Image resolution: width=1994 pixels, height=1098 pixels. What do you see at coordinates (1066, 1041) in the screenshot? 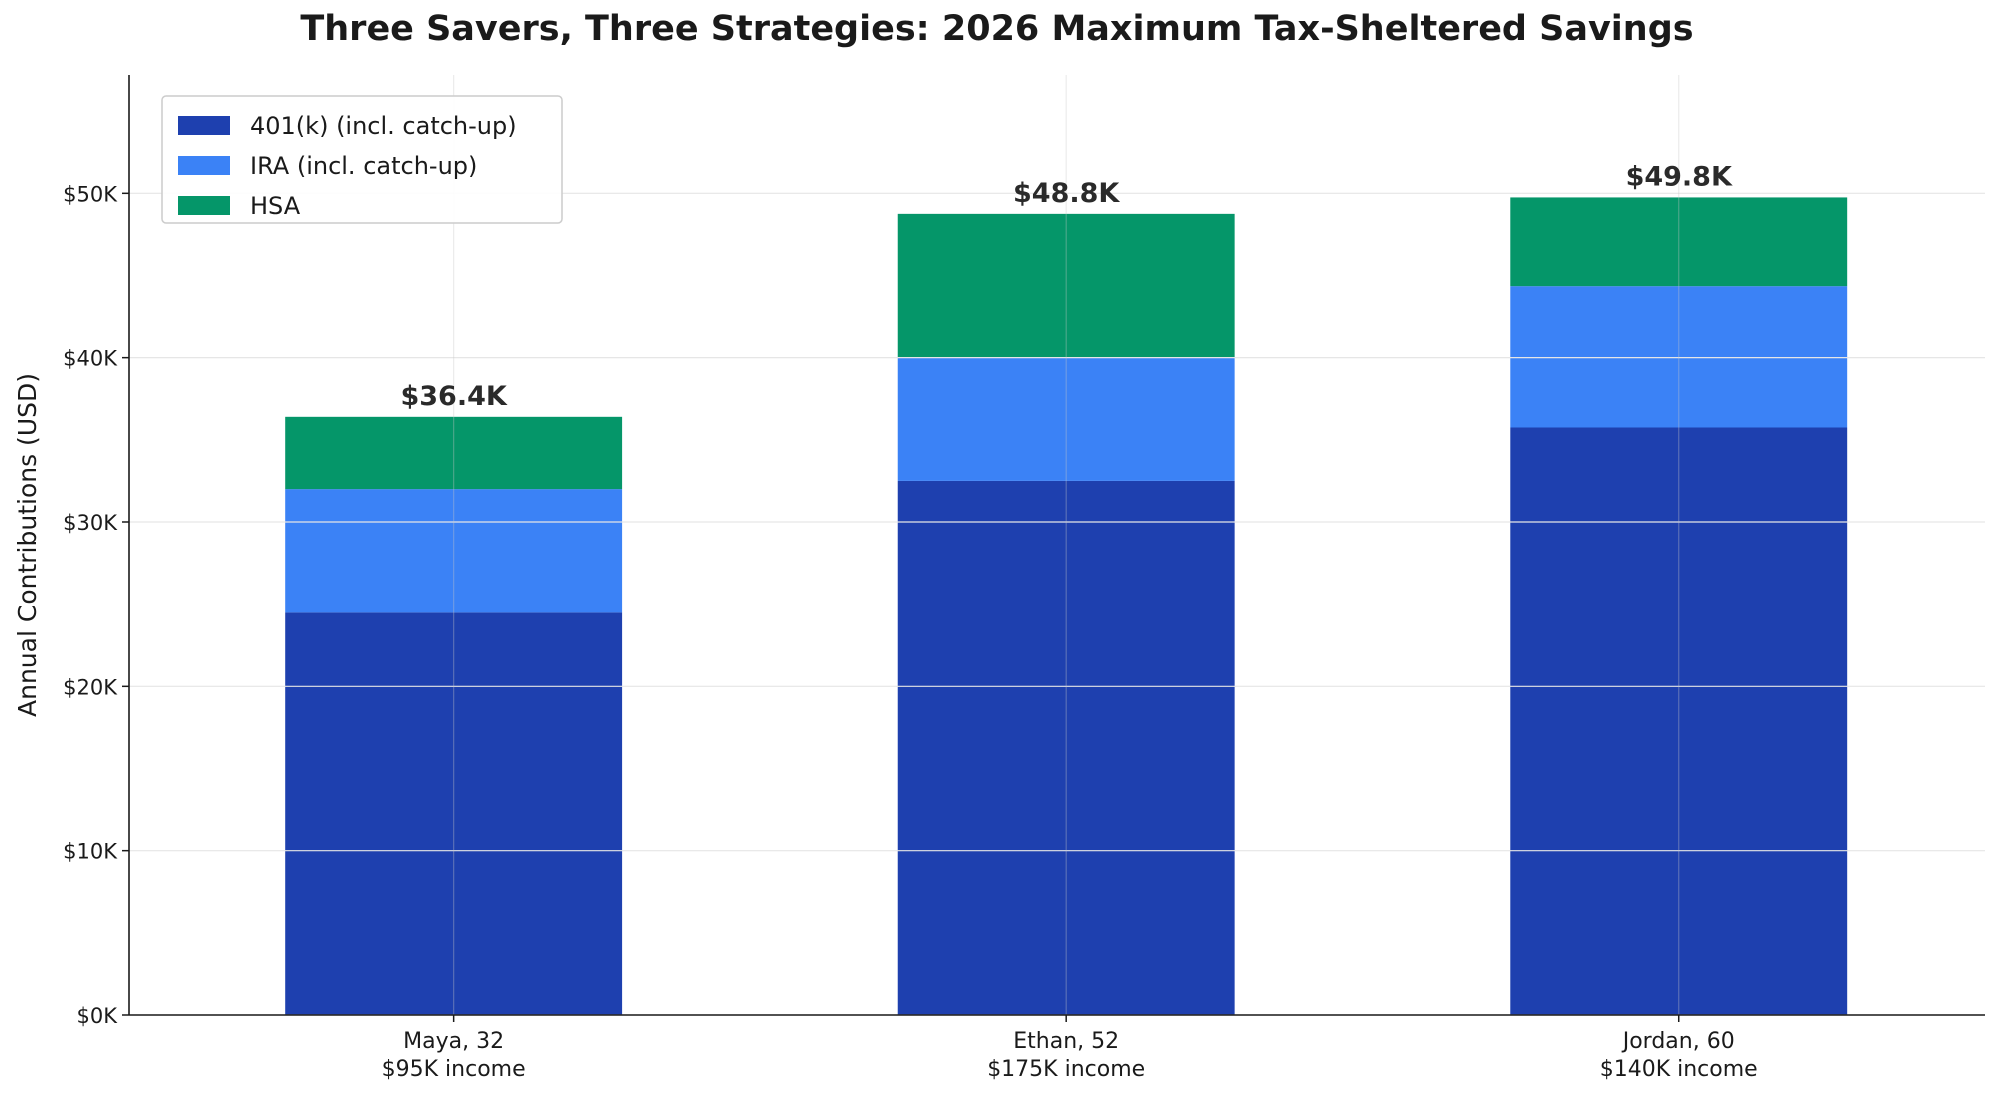
I see `x-tick-label: Ethan, 52` at bounding box center [1066, 1041].